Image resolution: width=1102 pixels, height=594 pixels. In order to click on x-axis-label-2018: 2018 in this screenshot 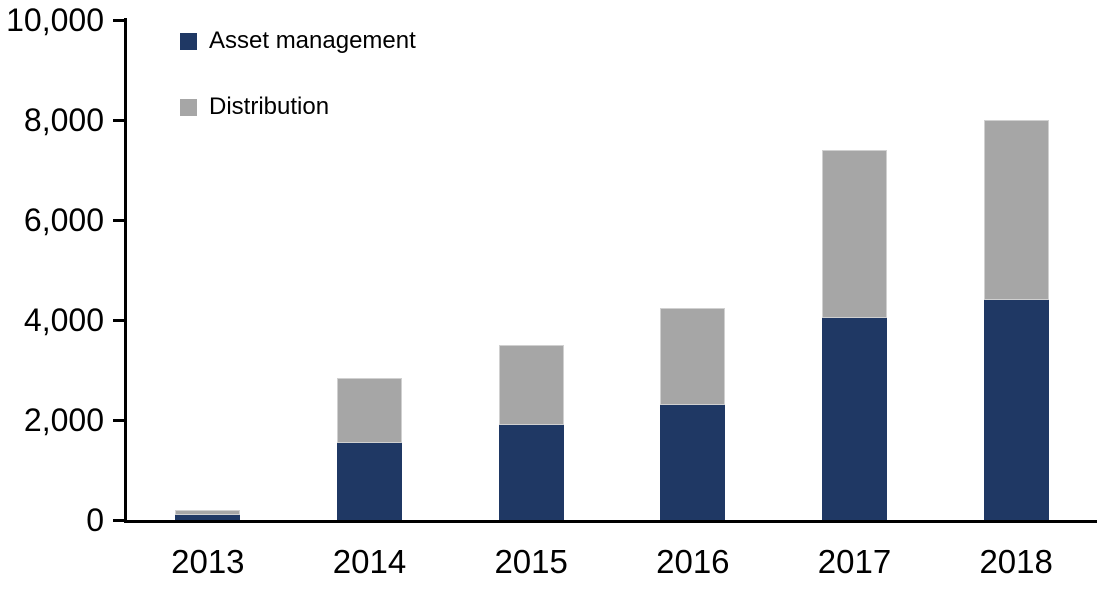, I will do `click(1016, 561)`.